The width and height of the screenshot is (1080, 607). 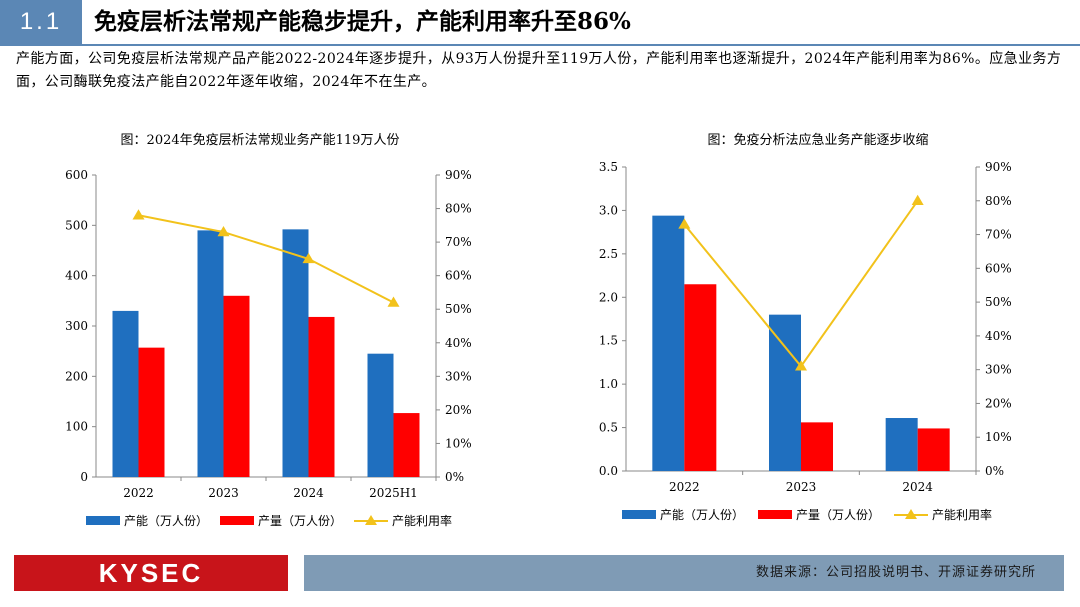 What do you see at coordinates (608, 471) in the screenshot?
I see `y-left-tick-label: 0.0` at bounding box center [608, 471].